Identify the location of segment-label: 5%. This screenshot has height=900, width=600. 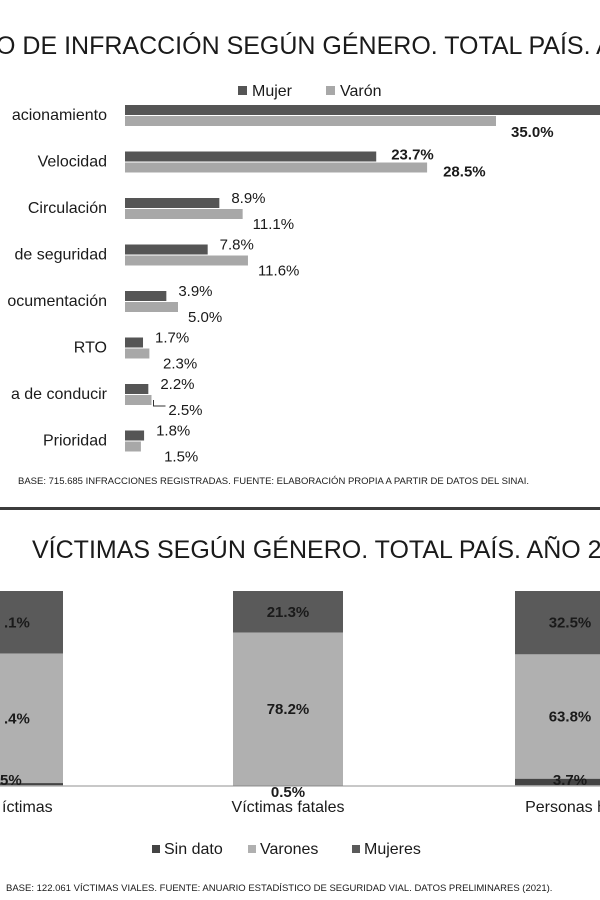
(11, 780).